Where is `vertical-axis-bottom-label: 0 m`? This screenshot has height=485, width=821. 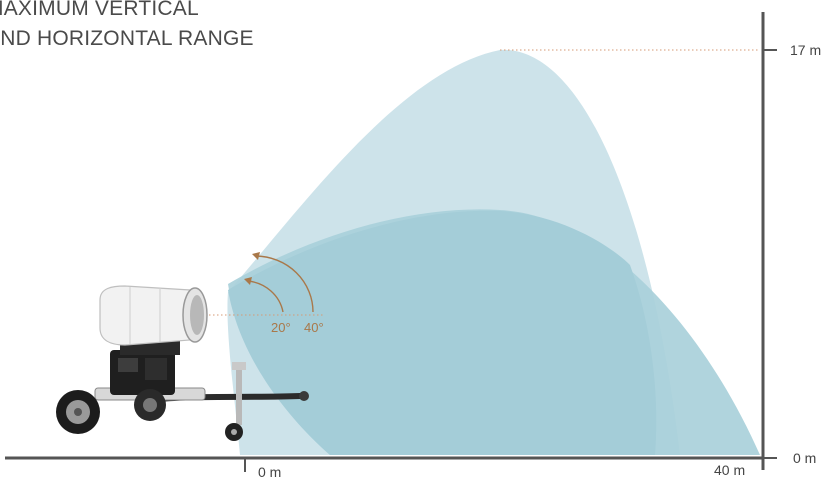
vertical-axis-bottom-label: 0 m is located at coordinates (805, 458).